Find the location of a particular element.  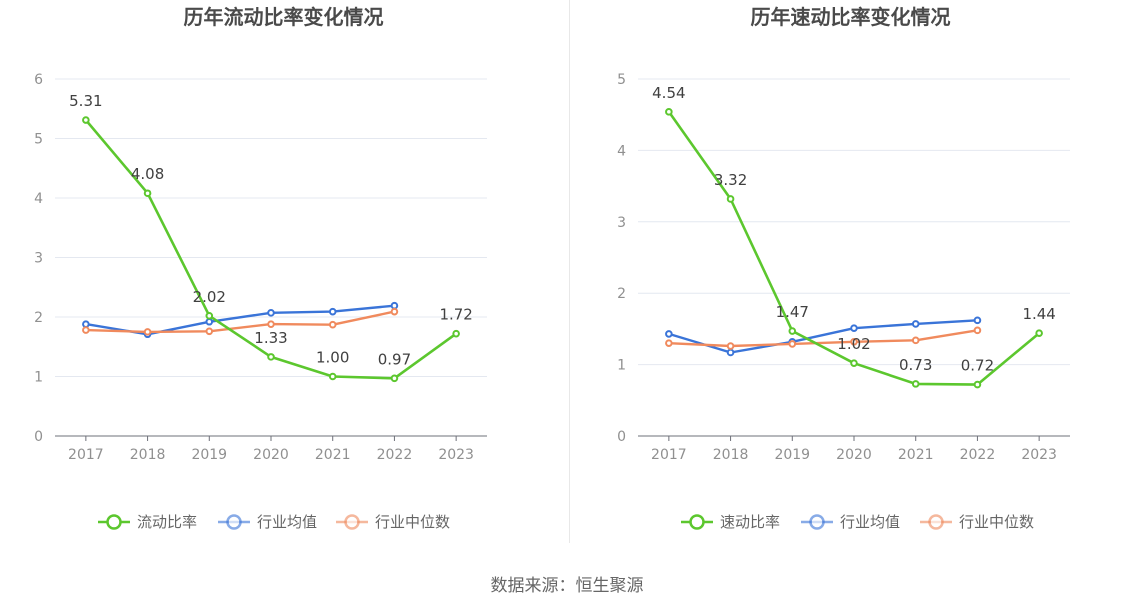

data-label: 0.73 is located at coordinates (915, 365).